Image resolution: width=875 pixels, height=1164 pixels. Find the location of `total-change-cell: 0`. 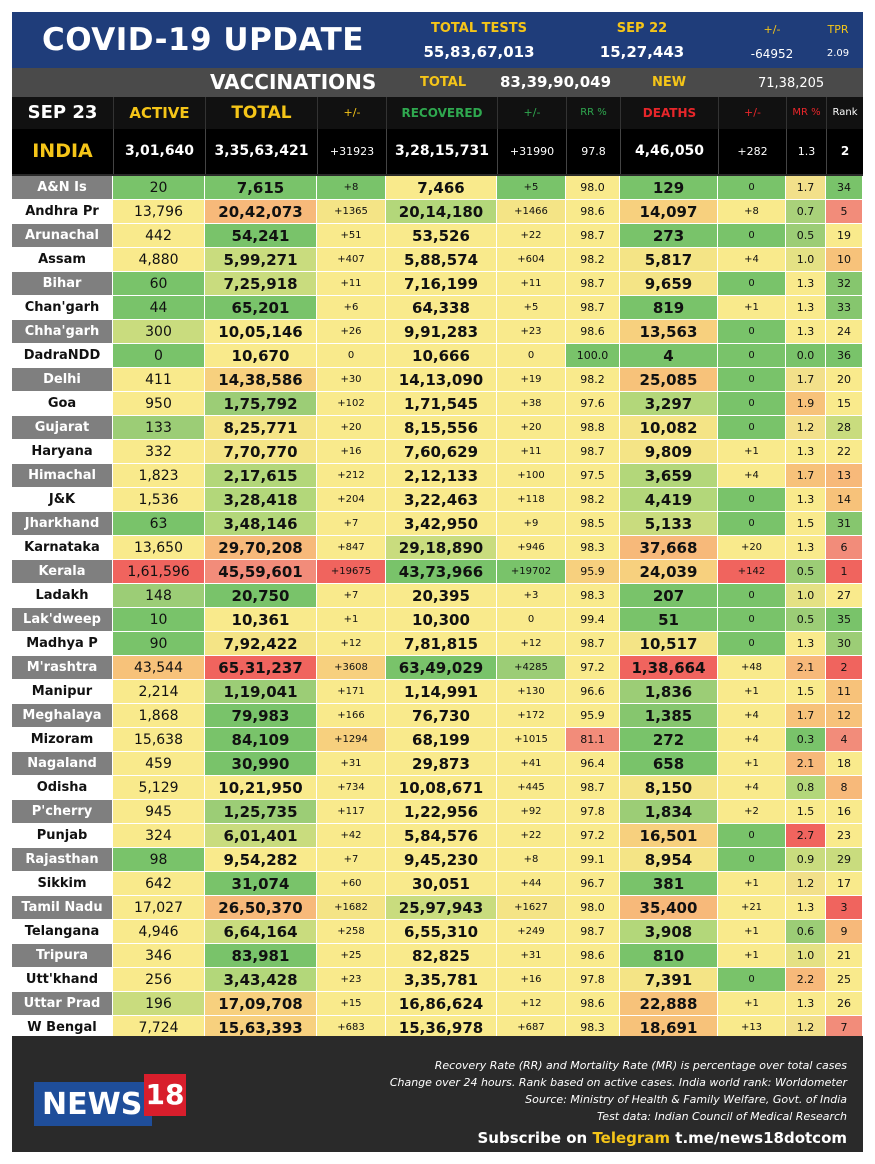

total-change-cell: 0 is located at coordinates (351, 356).